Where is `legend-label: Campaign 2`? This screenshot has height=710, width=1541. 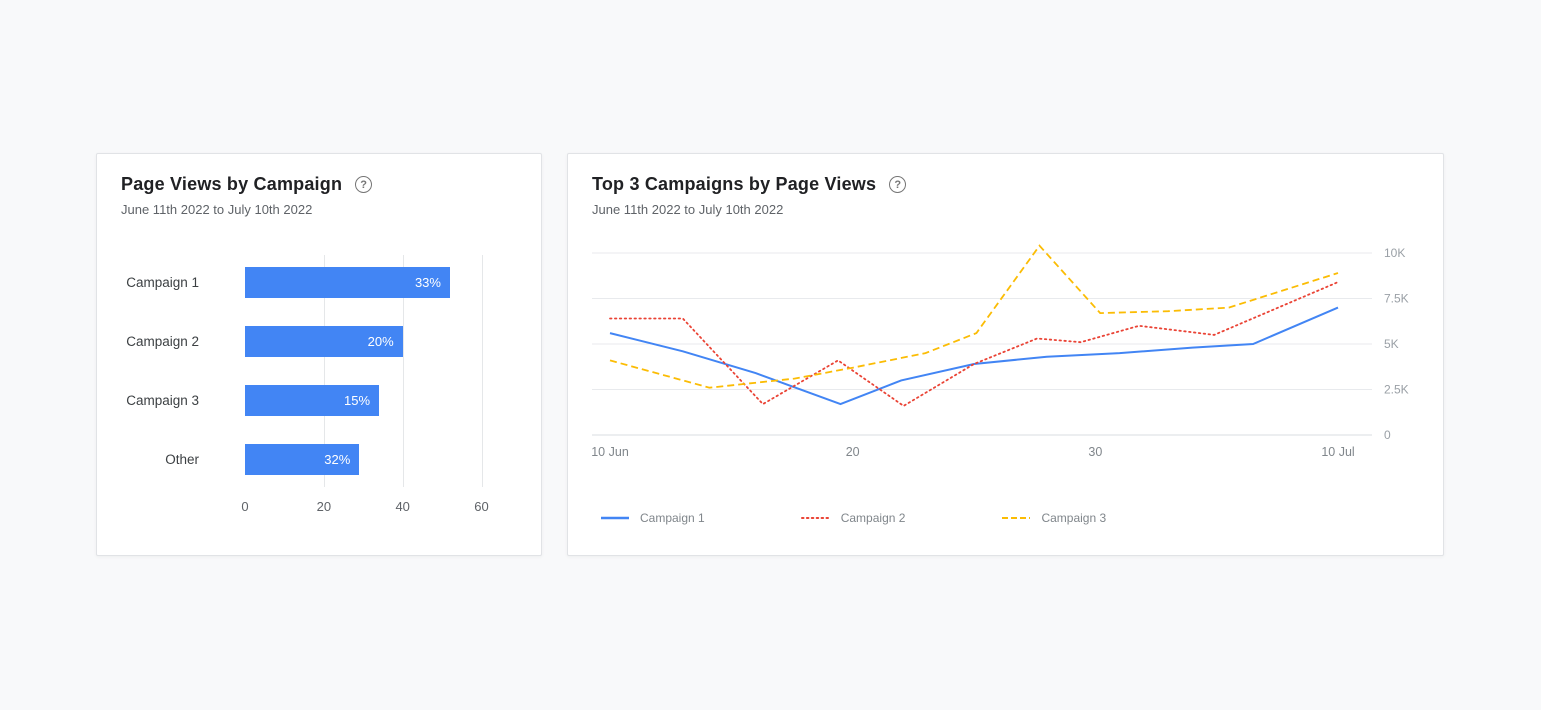 legend-label: Campaign 2 is located at coordinates (873, 518).